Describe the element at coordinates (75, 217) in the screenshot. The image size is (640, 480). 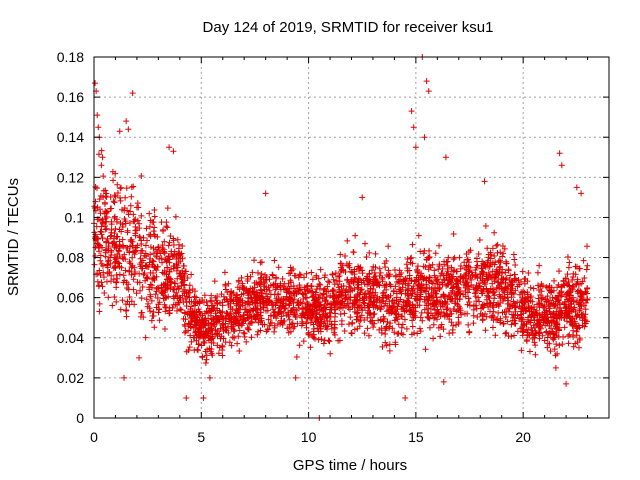
I see `y-tick-label: 0.1` at that location.